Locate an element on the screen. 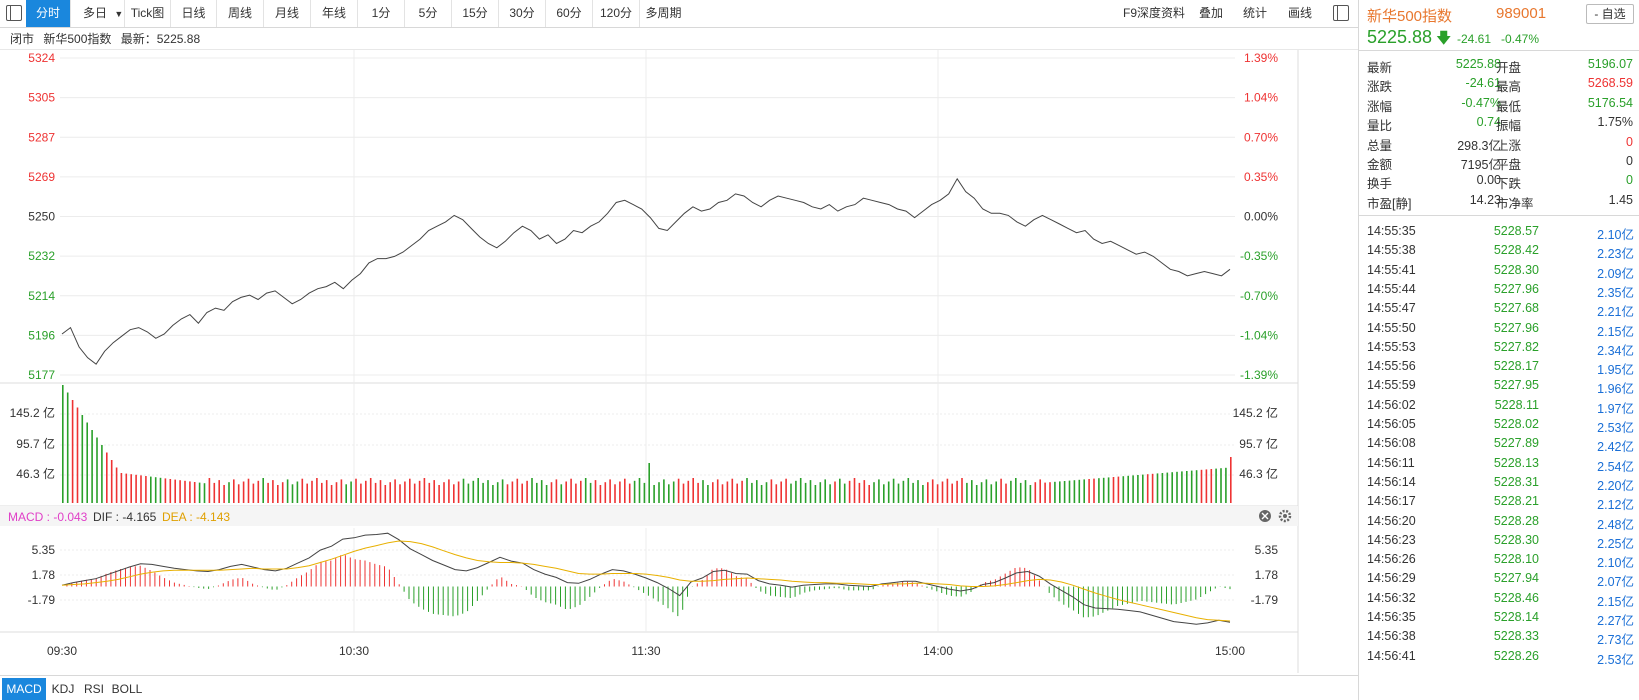 The width and height of the screenshot is (1639, 700). tab-yearly: 年线 is located at coordinates (334, 13).